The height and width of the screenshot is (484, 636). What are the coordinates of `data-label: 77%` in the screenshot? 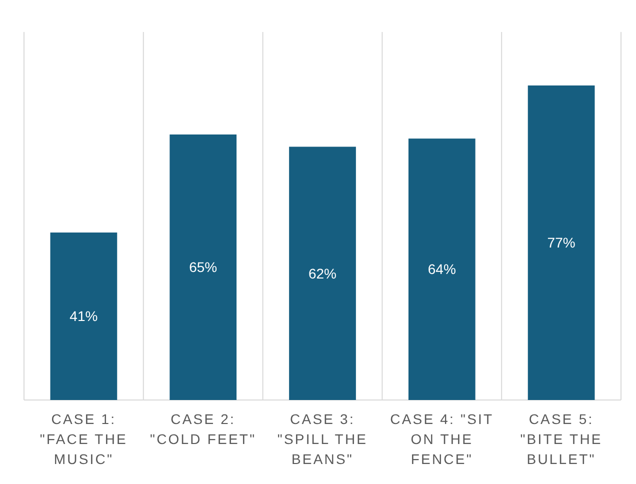 It's located at (561, 242).